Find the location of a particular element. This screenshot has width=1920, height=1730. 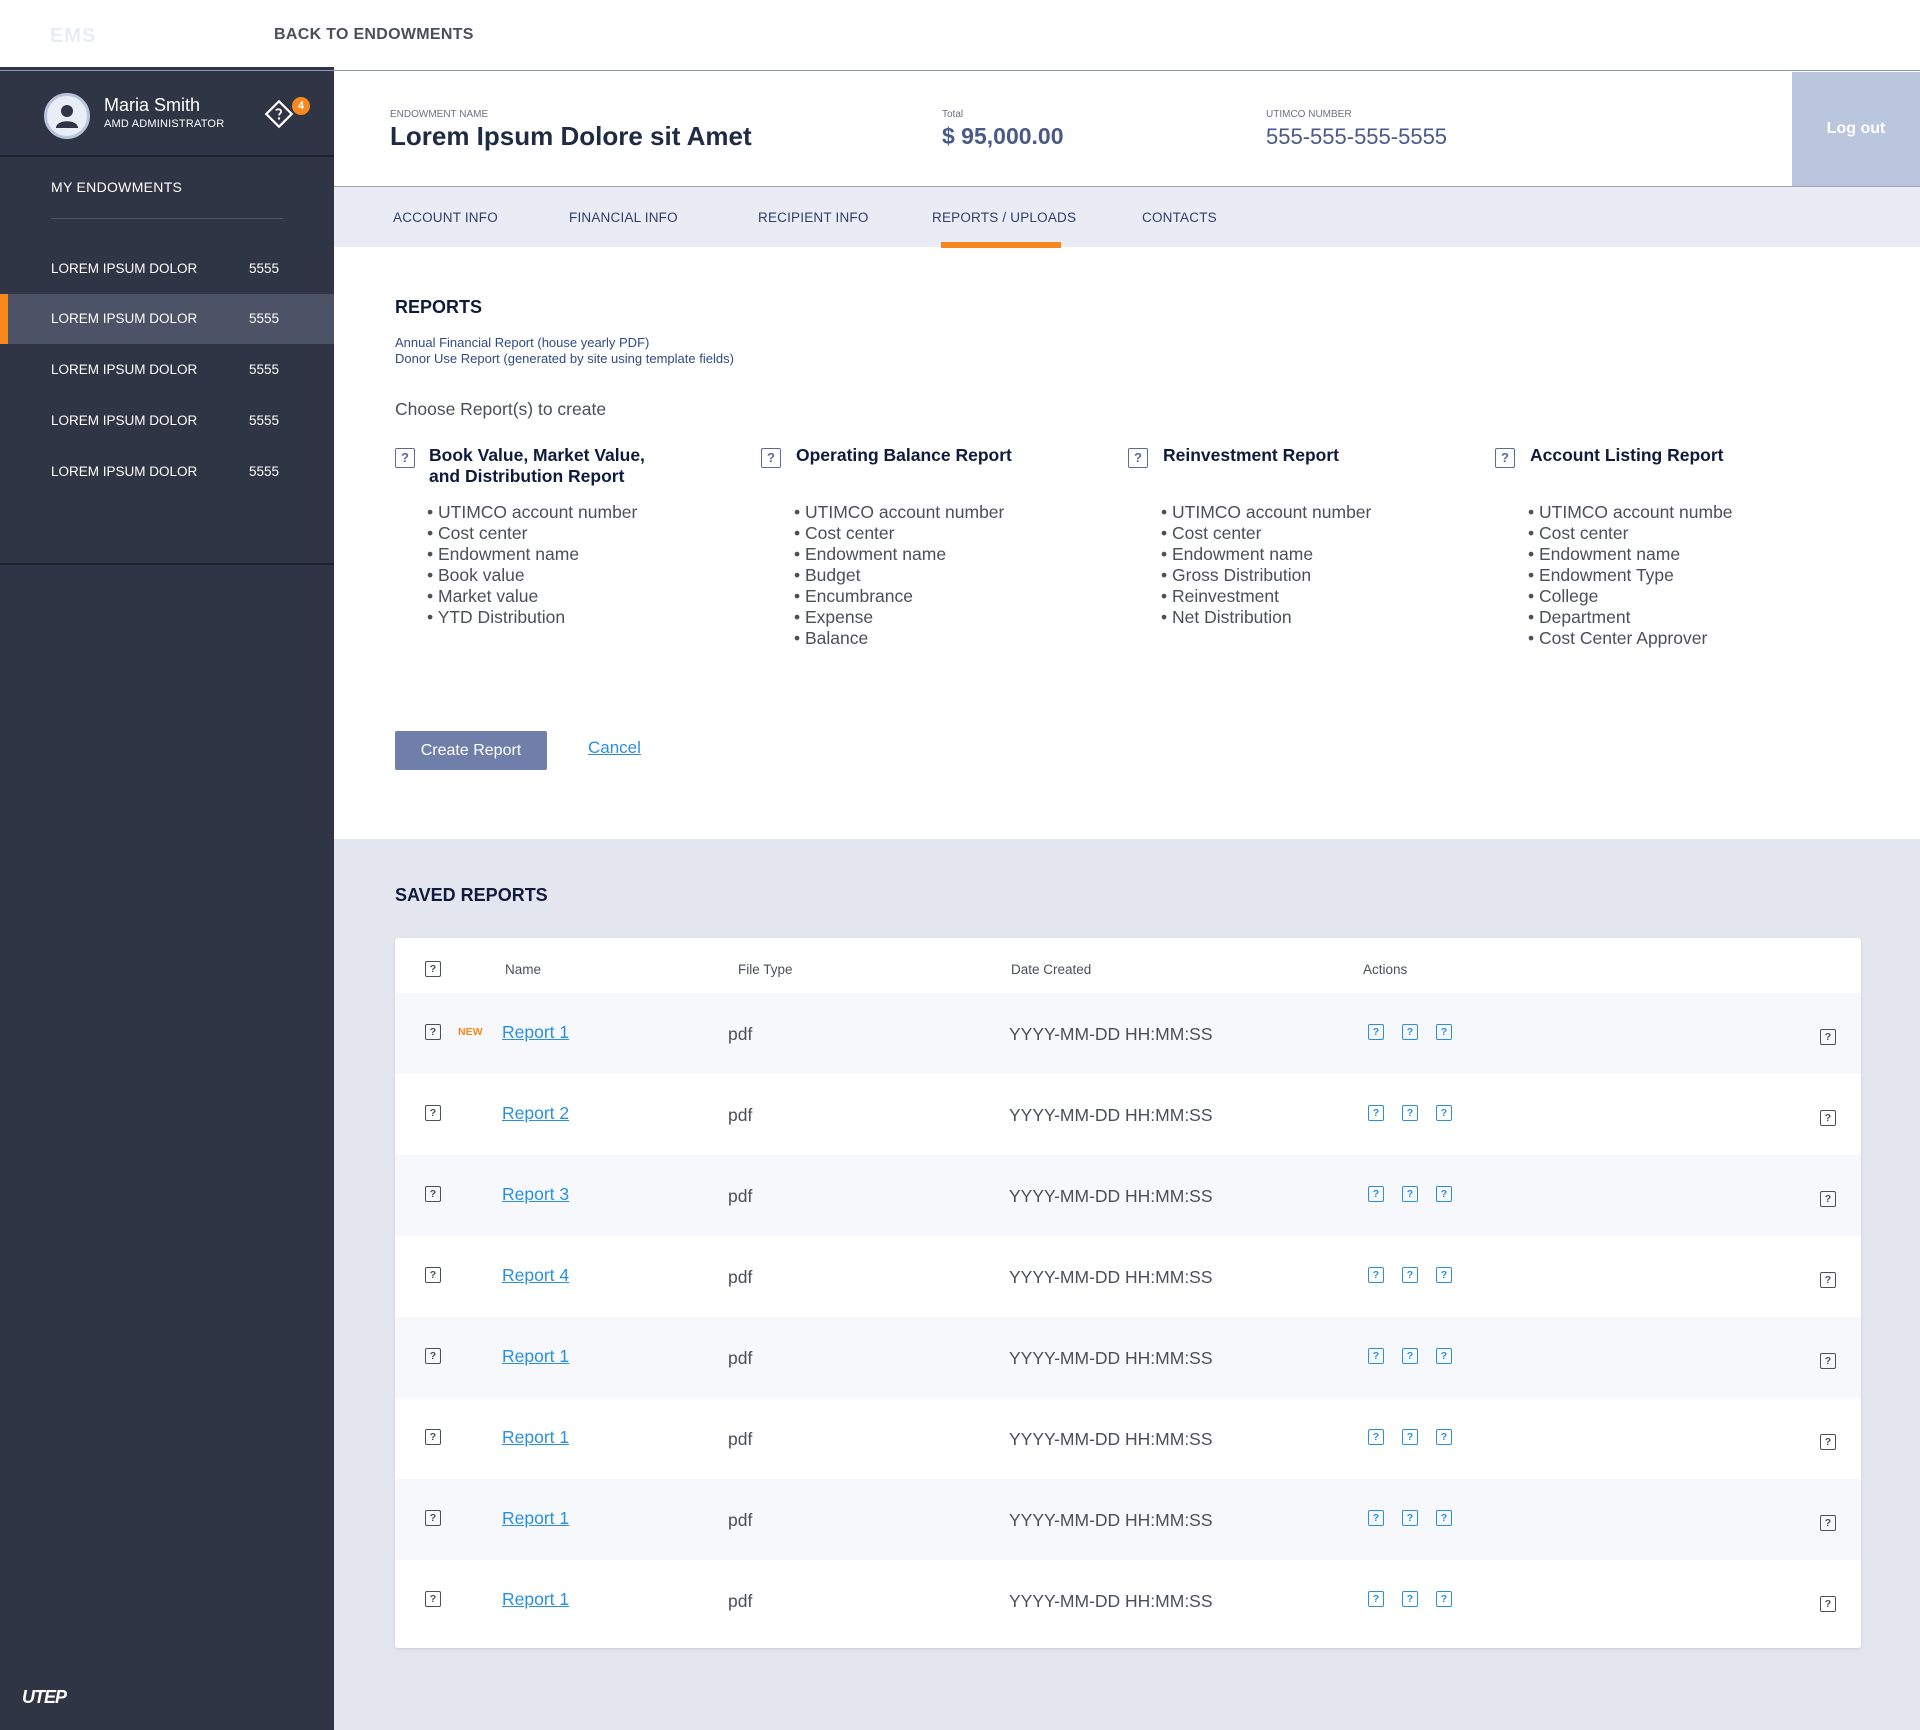

list-item: Balance is located at coordinates (899, 638).